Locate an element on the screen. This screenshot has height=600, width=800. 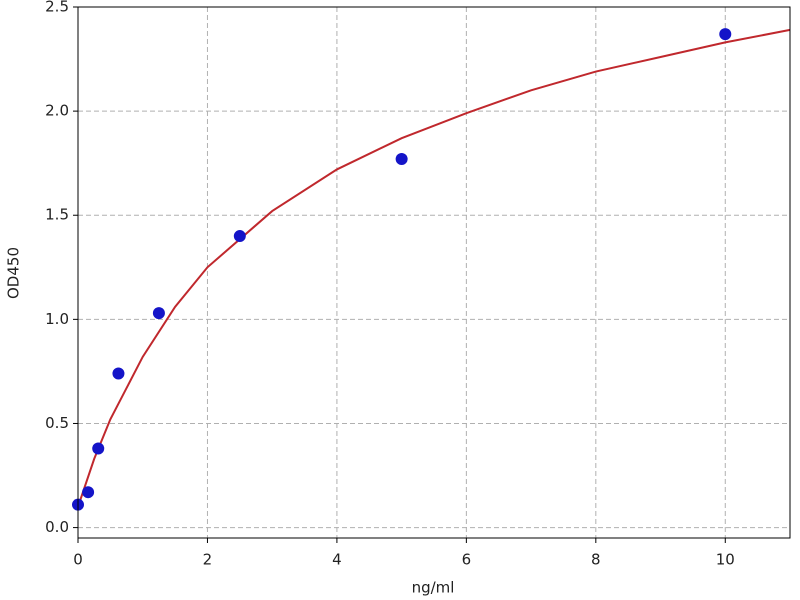
x-tick-label: 2 is located at coordinates (208, 560).